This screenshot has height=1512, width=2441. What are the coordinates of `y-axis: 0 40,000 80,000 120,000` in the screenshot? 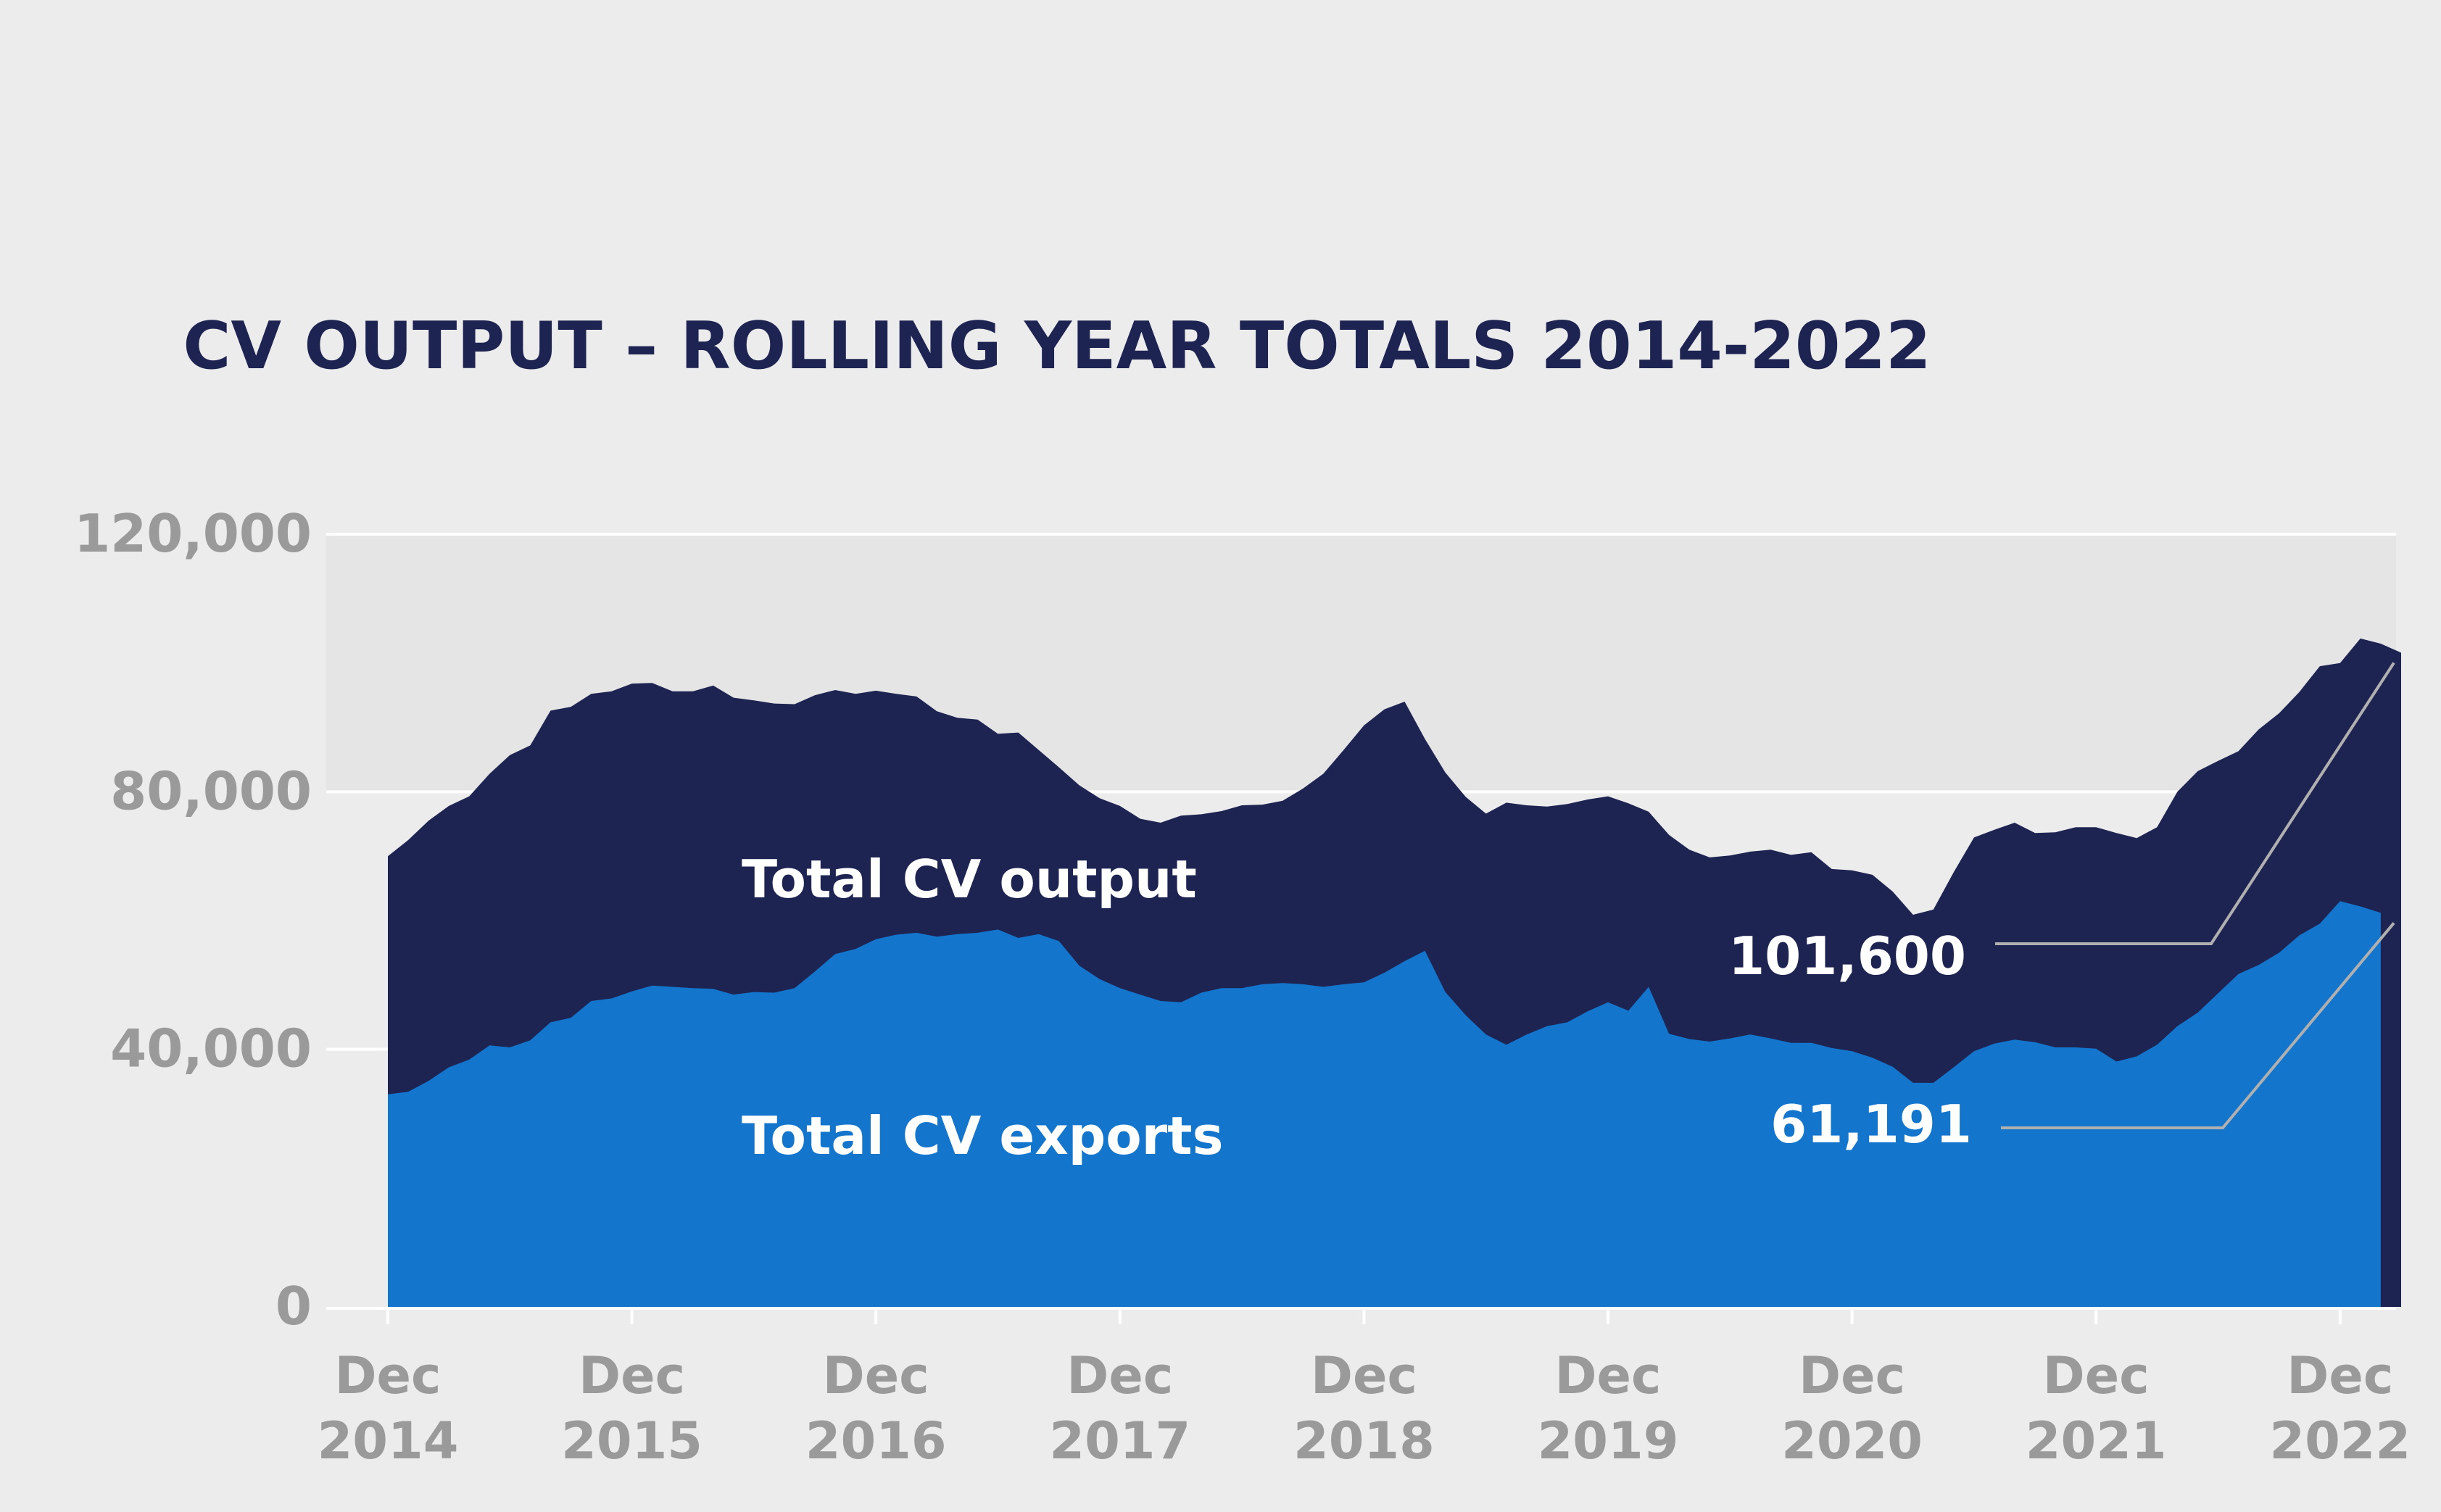 It's located at (193, 920).